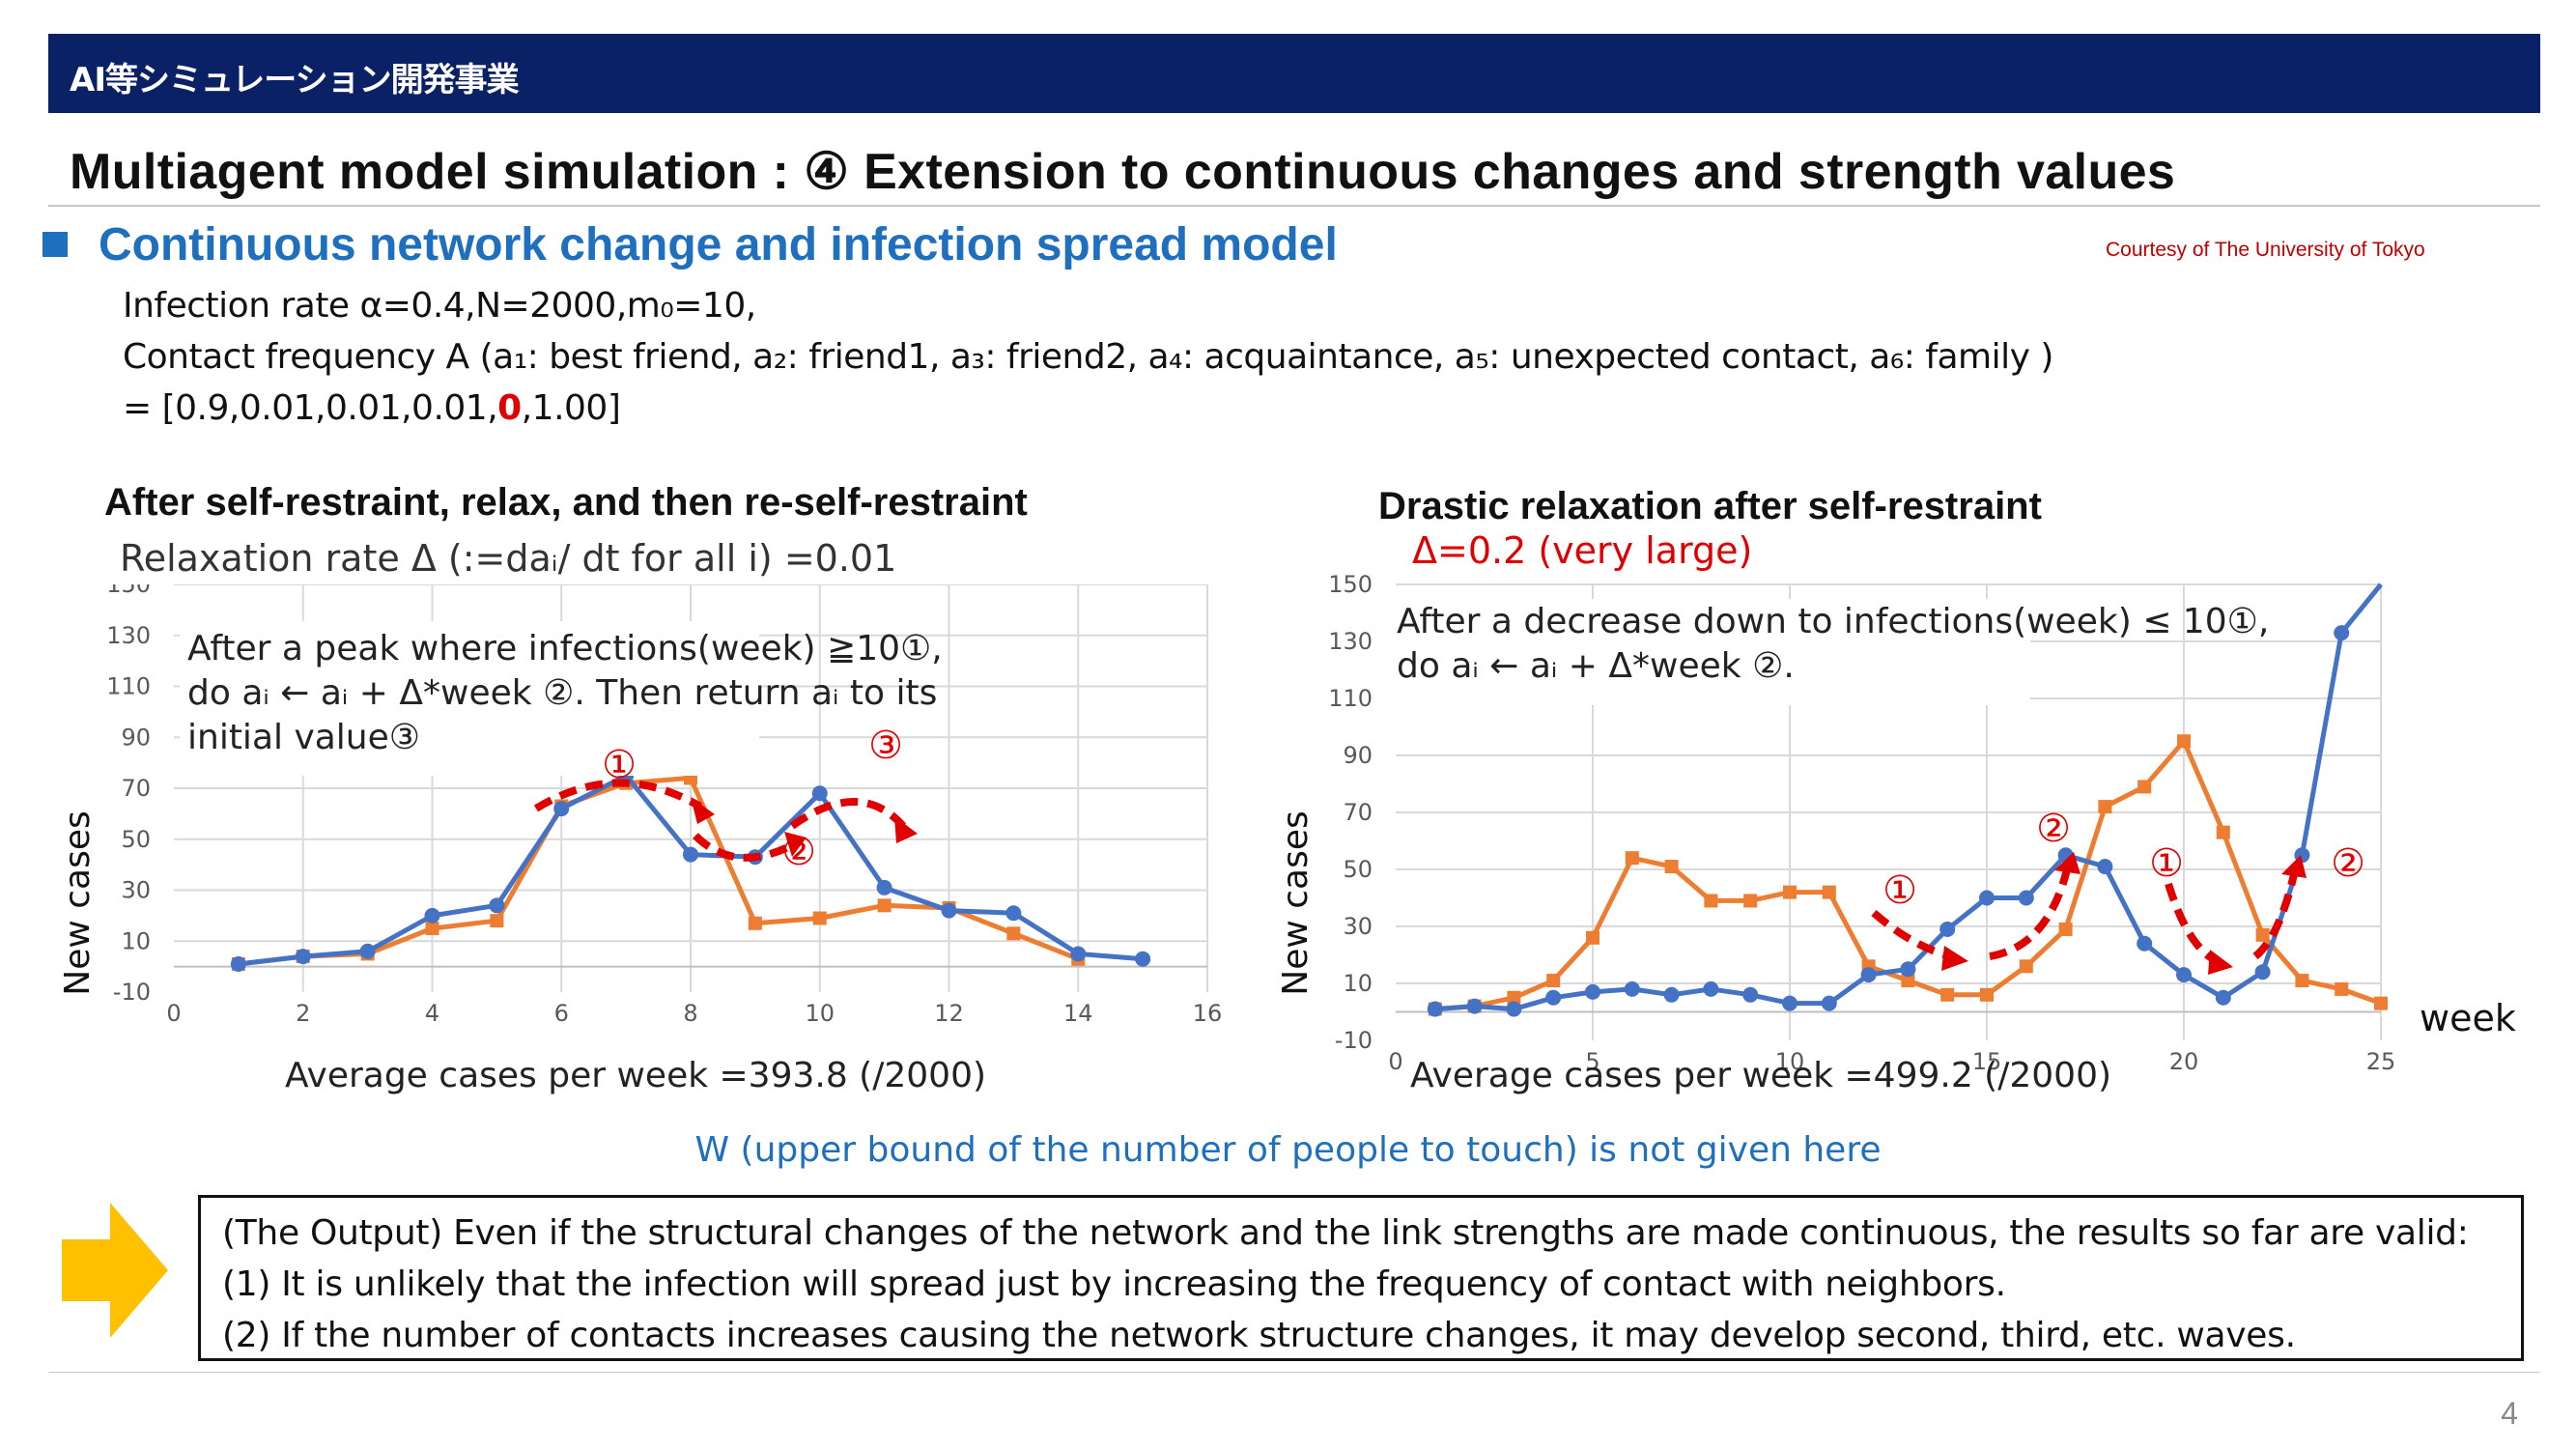  What do you see at coordinates (1358, 869) in the screenshot?
I see `right-ytick-3: 50` at bounding box center [1358, 869].